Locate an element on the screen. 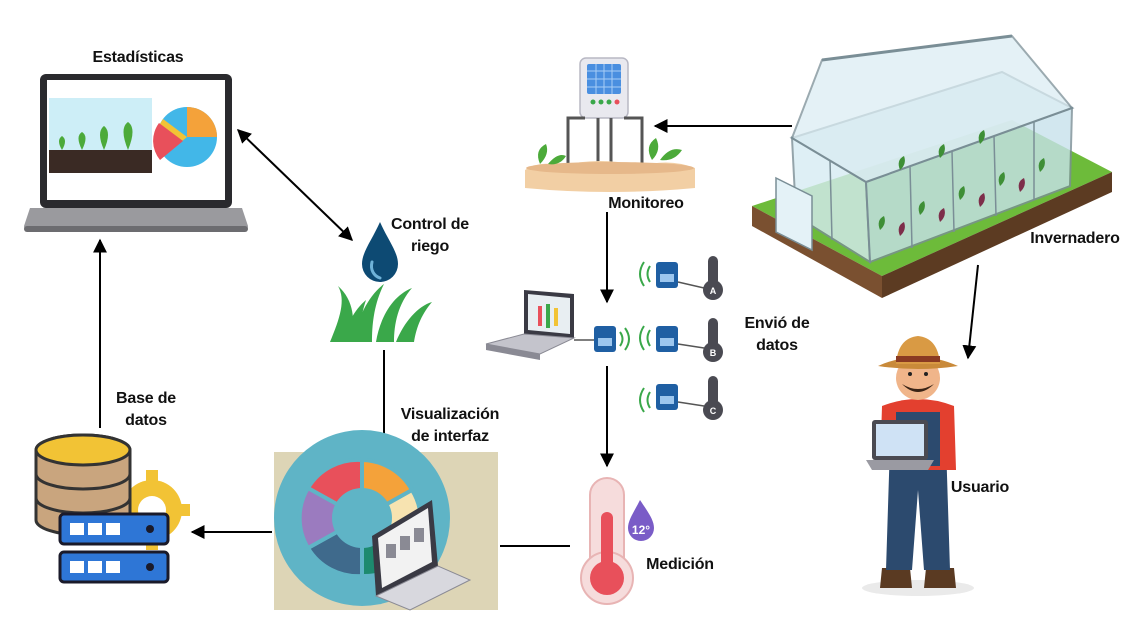 The image size is (1139, 636). usuario-label-text: Usuario is located at coordinates (980, 487).